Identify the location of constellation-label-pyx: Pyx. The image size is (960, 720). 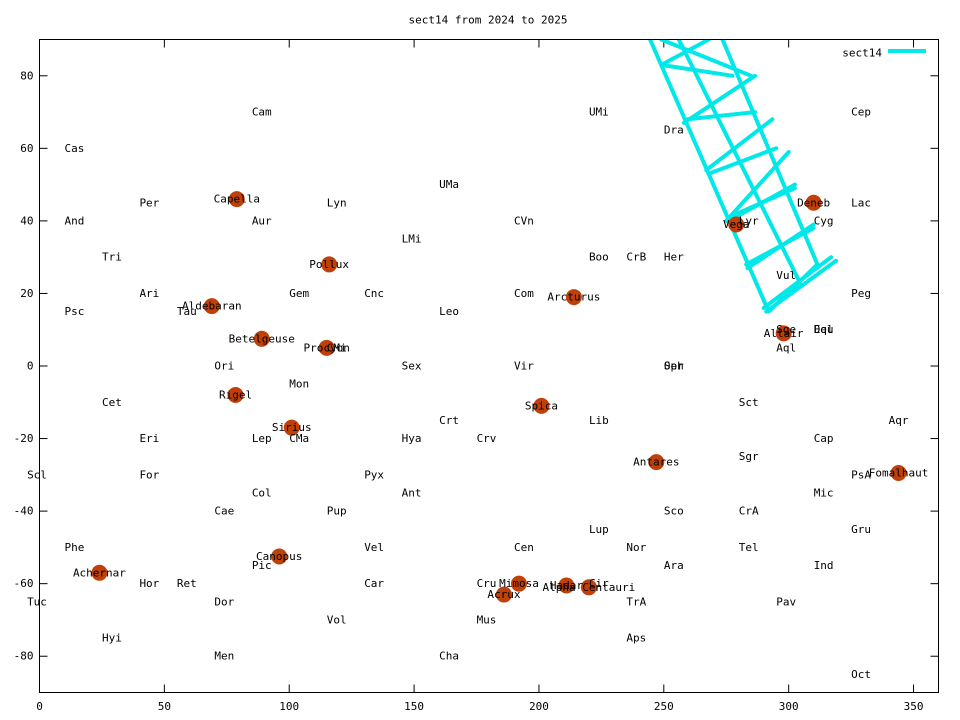
(374, 474).